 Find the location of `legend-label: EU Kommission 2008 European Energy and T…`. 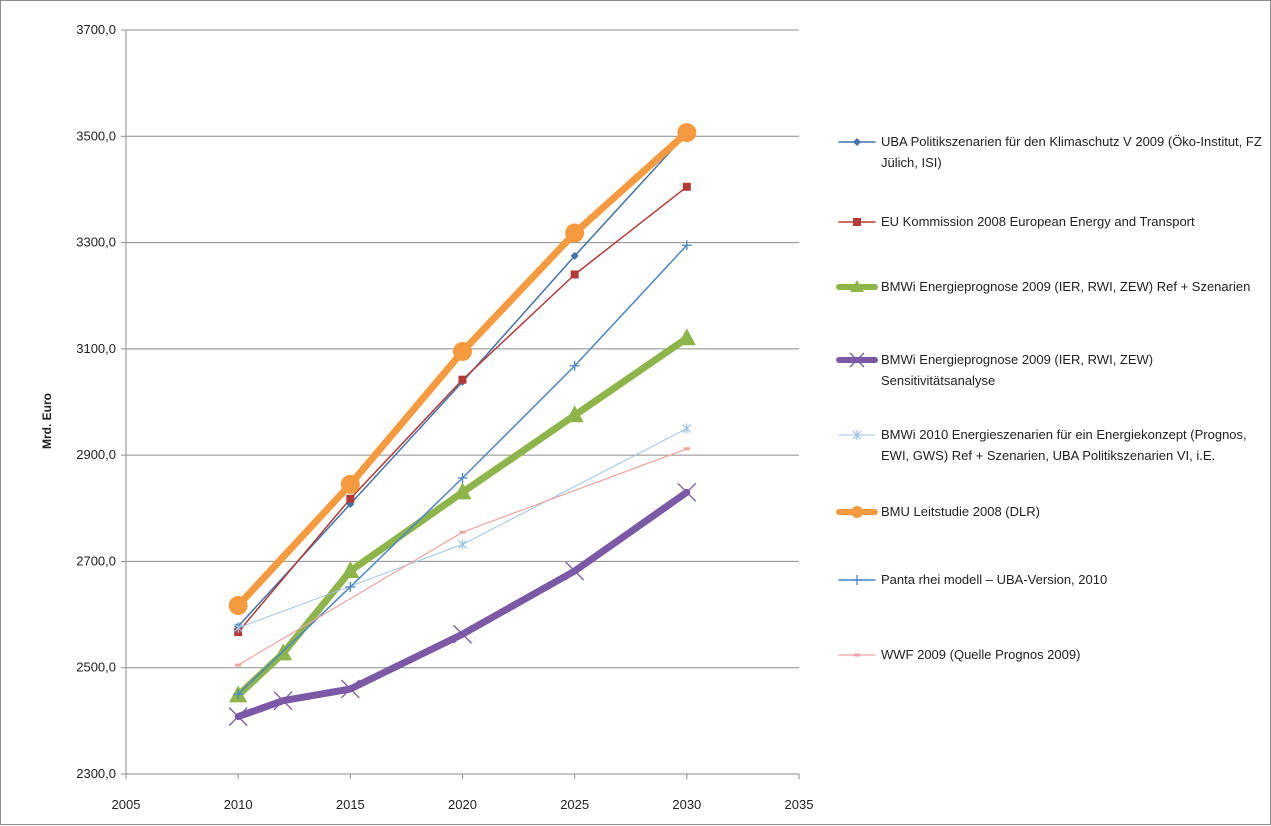

legend-label: EU Kommission 2008 European Energy and T… is located at coordinates (1038, 221).